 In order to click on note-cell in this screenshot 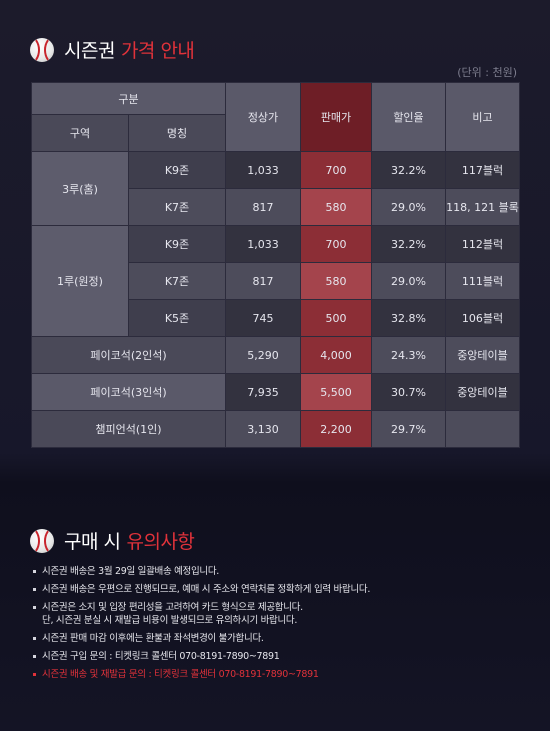, I will do `click(482, 429)`.